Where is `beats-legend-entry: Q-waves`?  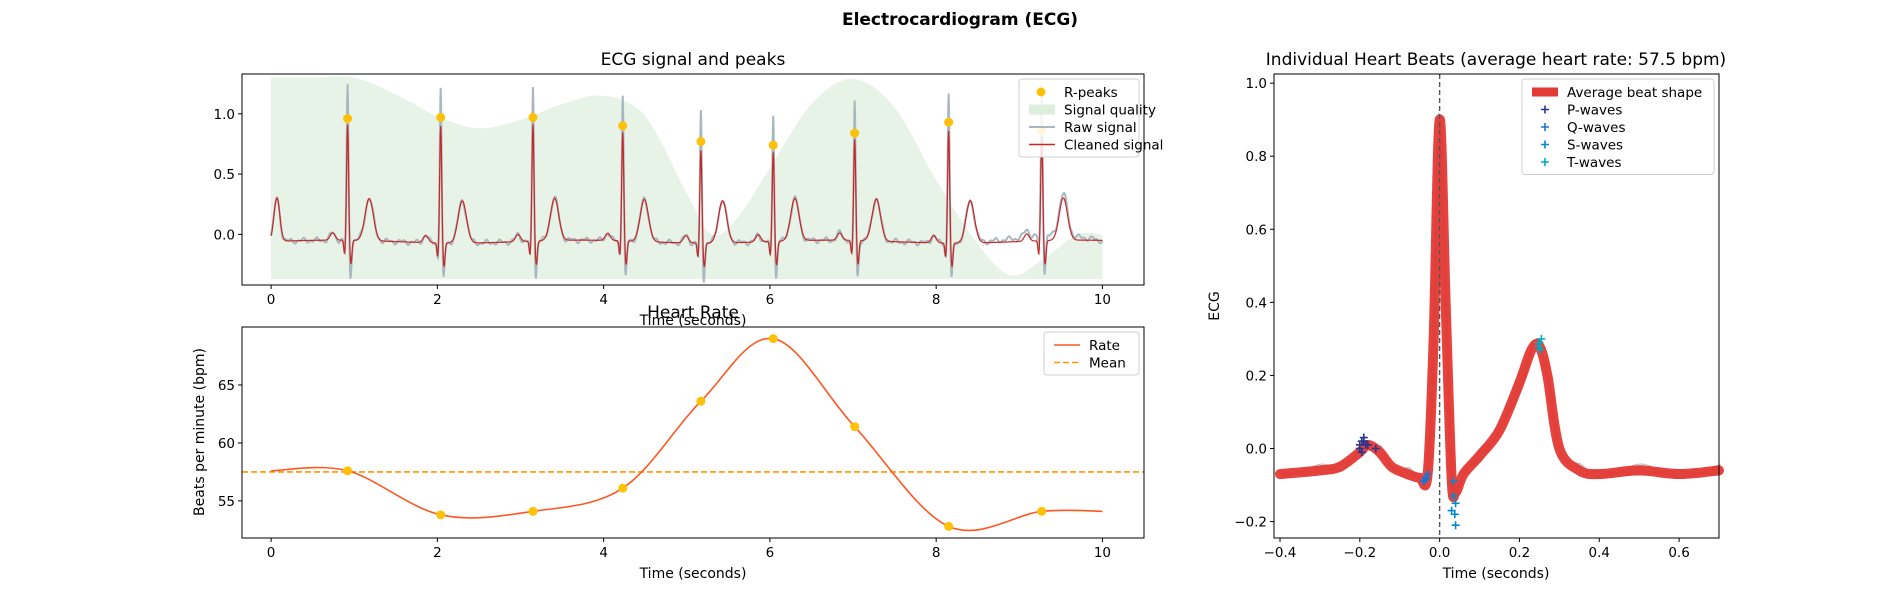 beats-legend-entry: Q-waves is located at coordinates (1583, 128).